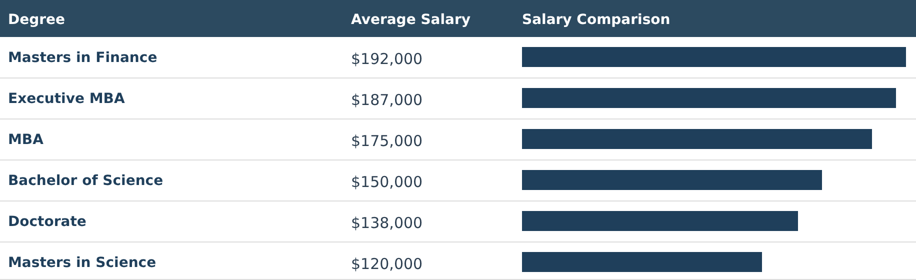  Describe the element at coordinates (83, 58) in the screenshot. I see `y-tick-label: Masters in Finance` at that location.